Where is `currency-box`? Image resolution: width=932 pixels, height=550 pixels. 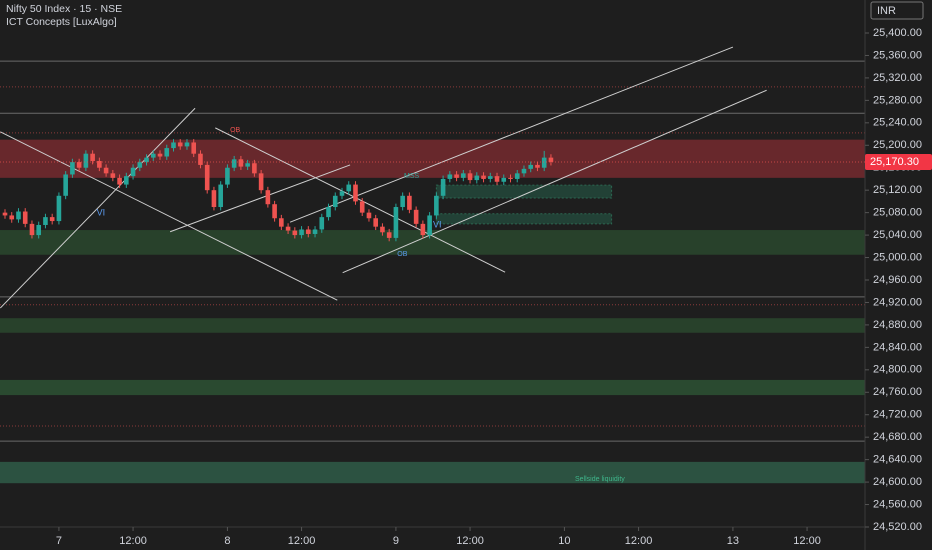
currency-box is located at coordinates (897, 10).